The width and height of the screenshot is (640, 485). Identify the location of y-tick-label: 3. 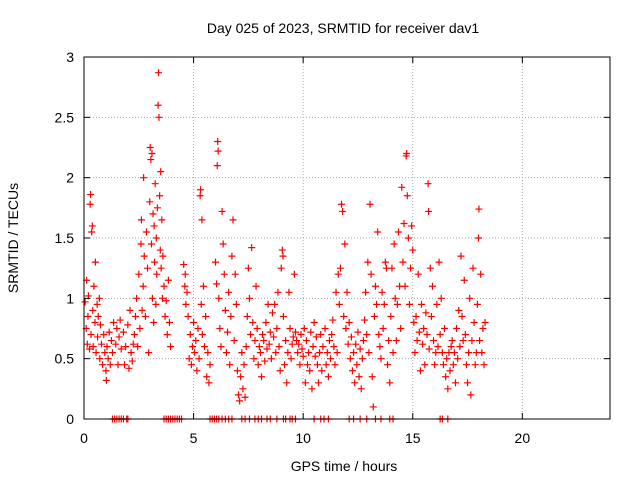
(70, 57).